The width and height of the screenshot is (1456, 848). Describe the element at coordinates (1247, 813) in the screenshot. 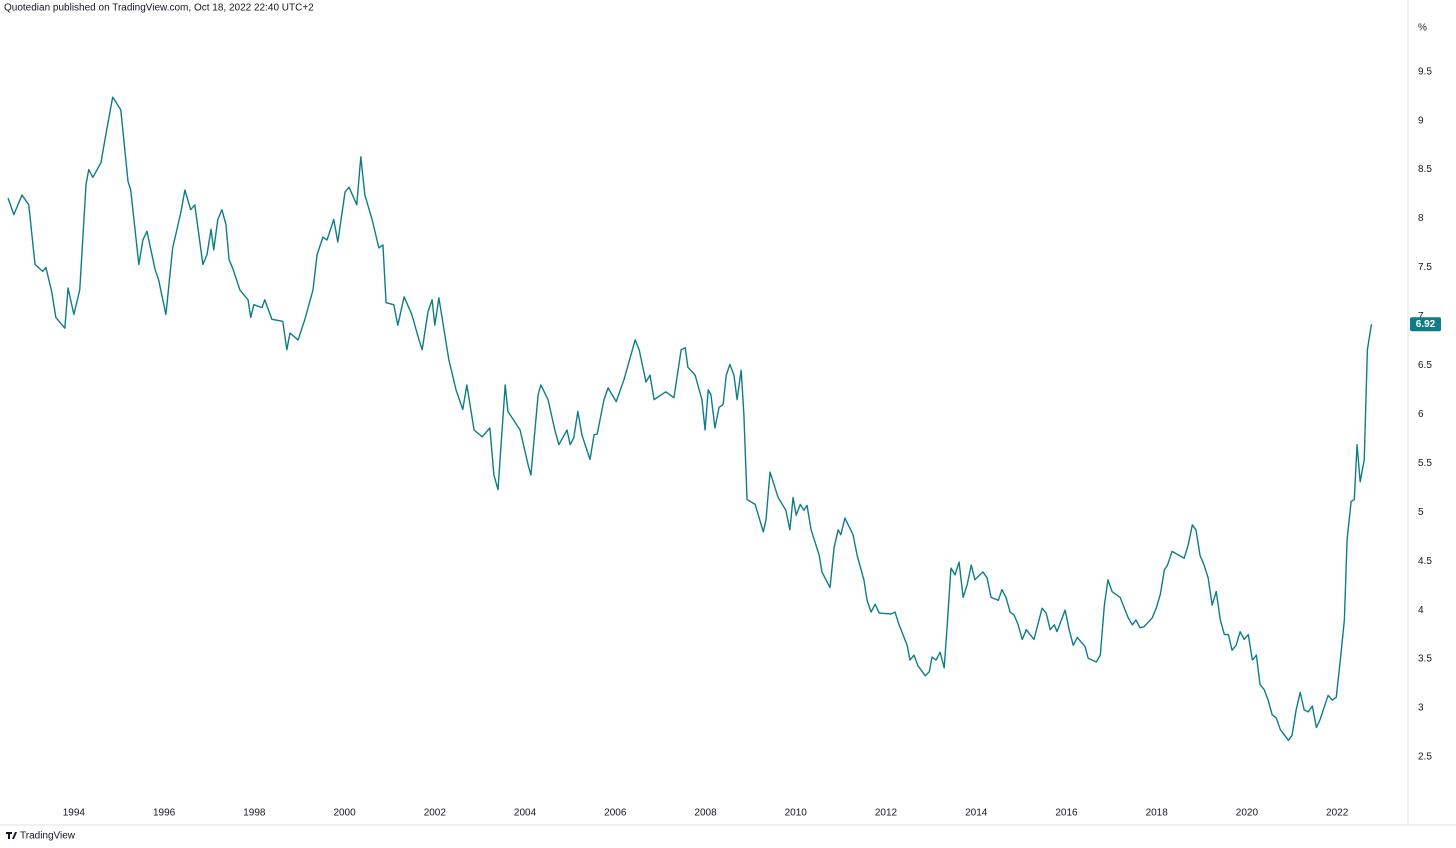

I see `x-tick-label: 2020` at that location.